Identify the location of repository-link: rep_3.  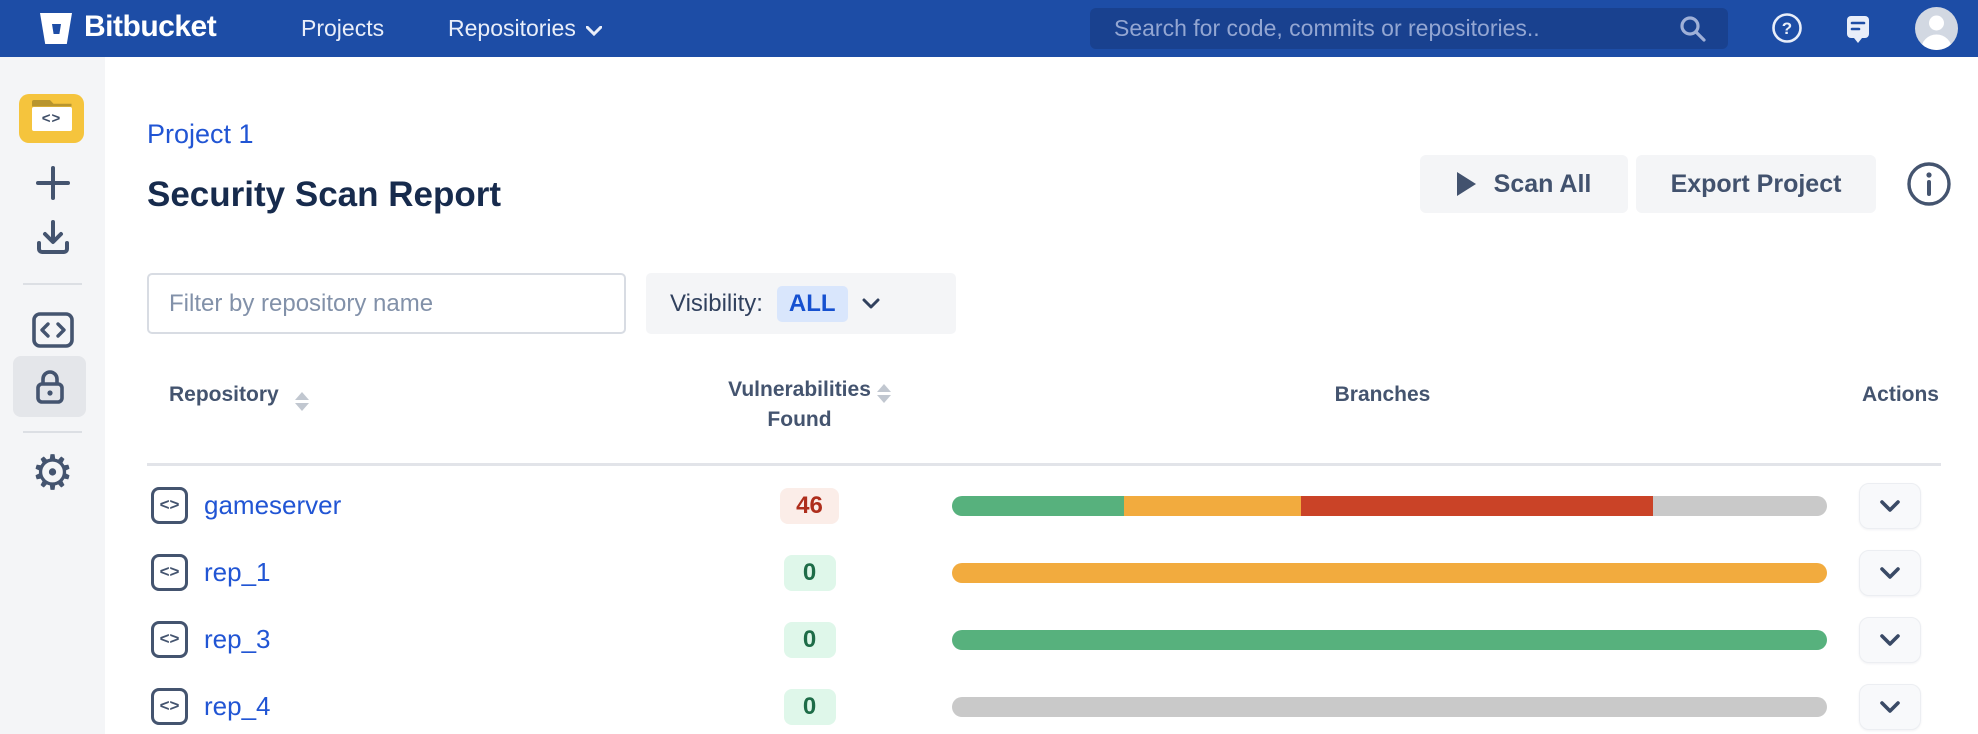
(237, 639).